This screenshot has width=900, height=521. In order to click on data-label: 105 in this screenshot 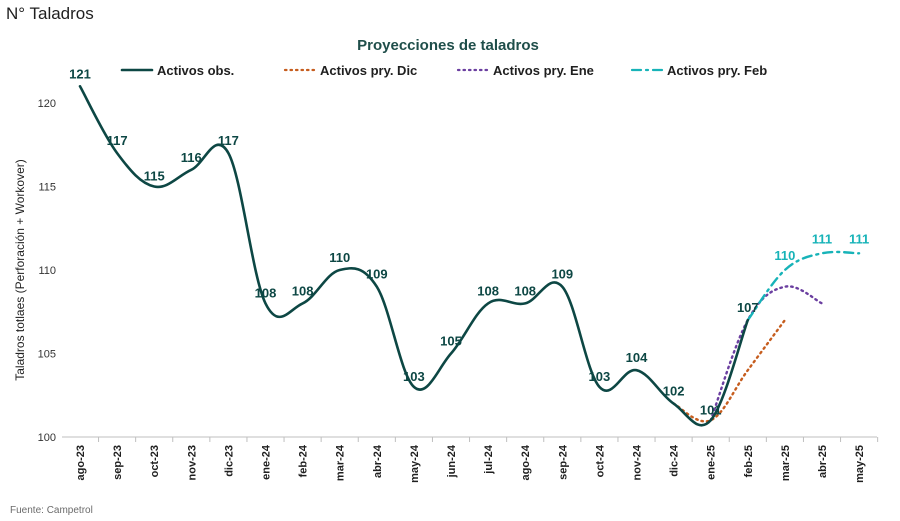, I will do `click(451, 341)`.